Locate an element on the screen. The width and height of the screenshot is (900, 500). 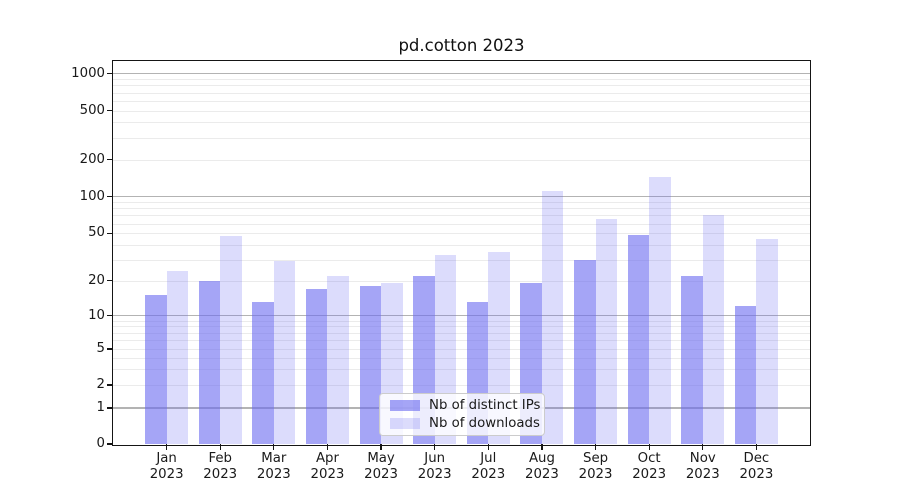
legend-item-distinct-ips: Nb of distinct IPs is located at coordinates (465, 405).